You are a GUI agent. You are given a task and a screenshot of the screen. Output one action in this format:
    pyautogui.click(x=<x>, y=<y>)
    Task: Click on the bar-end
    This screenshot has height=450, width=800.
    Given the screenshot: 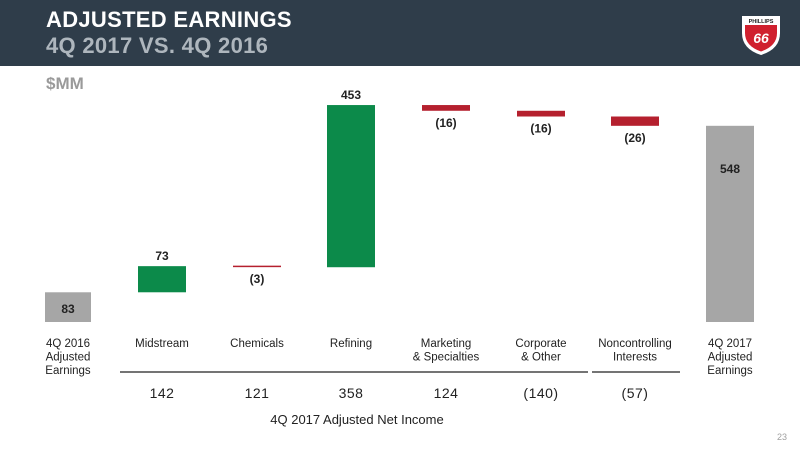 What is the action you would take?
    pyautogui.click(x=730, y=223)
    